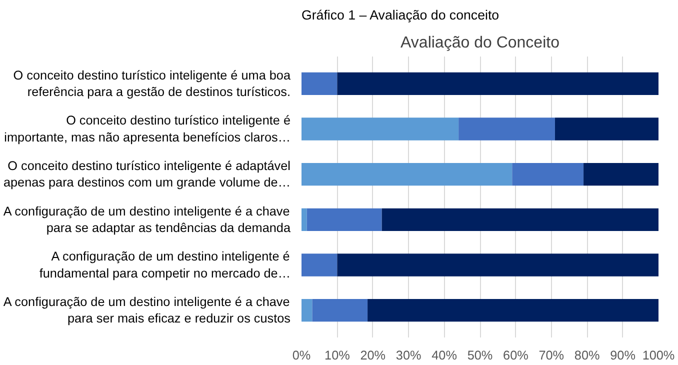  I want to click on x-tick-label: 50%, so click(480, 355).